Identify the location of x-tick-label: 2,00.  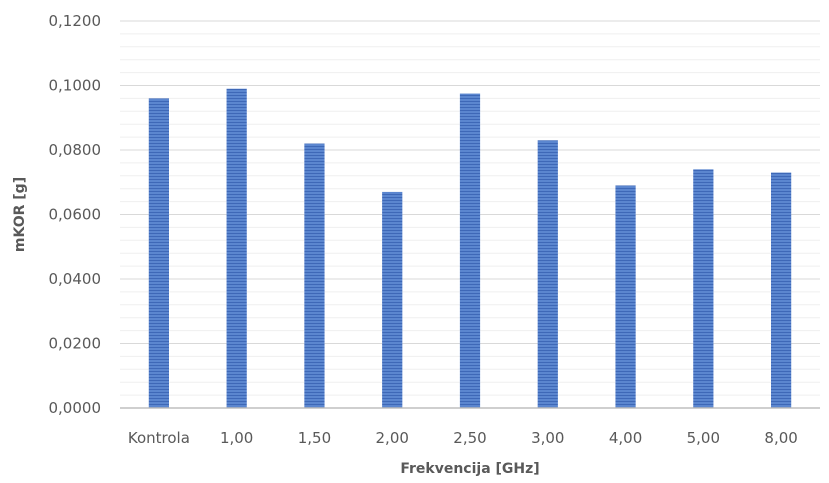
(392, 438).